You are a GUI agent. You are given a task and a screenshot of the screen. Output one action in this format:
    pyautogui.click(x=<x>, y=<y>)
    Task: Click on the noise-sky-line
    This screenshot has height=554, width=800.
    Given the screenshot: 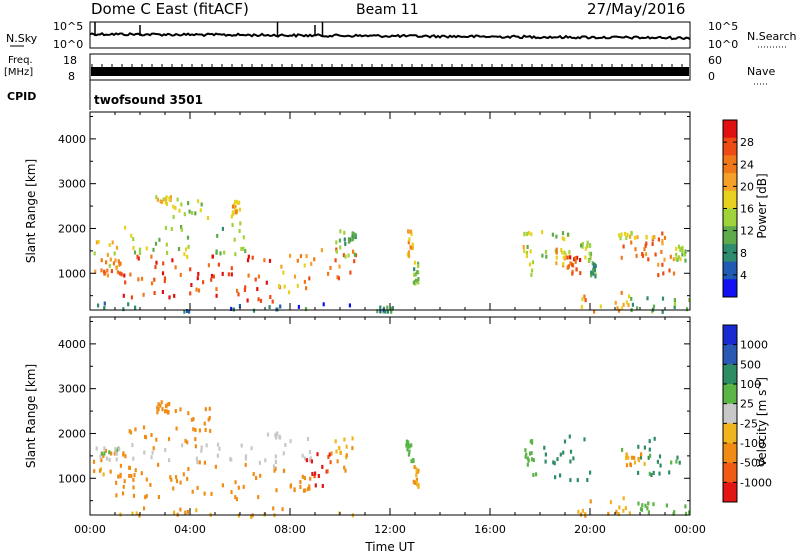 What is the action you would take?
    pyautogui.click(x=390, y=36)
    